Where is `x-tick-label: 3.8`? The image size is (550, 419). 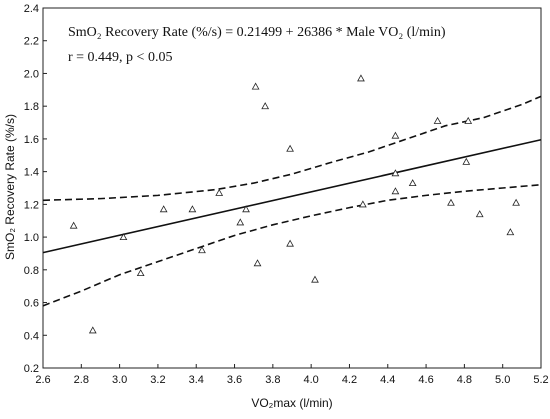 x-tick-label: 3.8 is located at coordinates (272, 380).